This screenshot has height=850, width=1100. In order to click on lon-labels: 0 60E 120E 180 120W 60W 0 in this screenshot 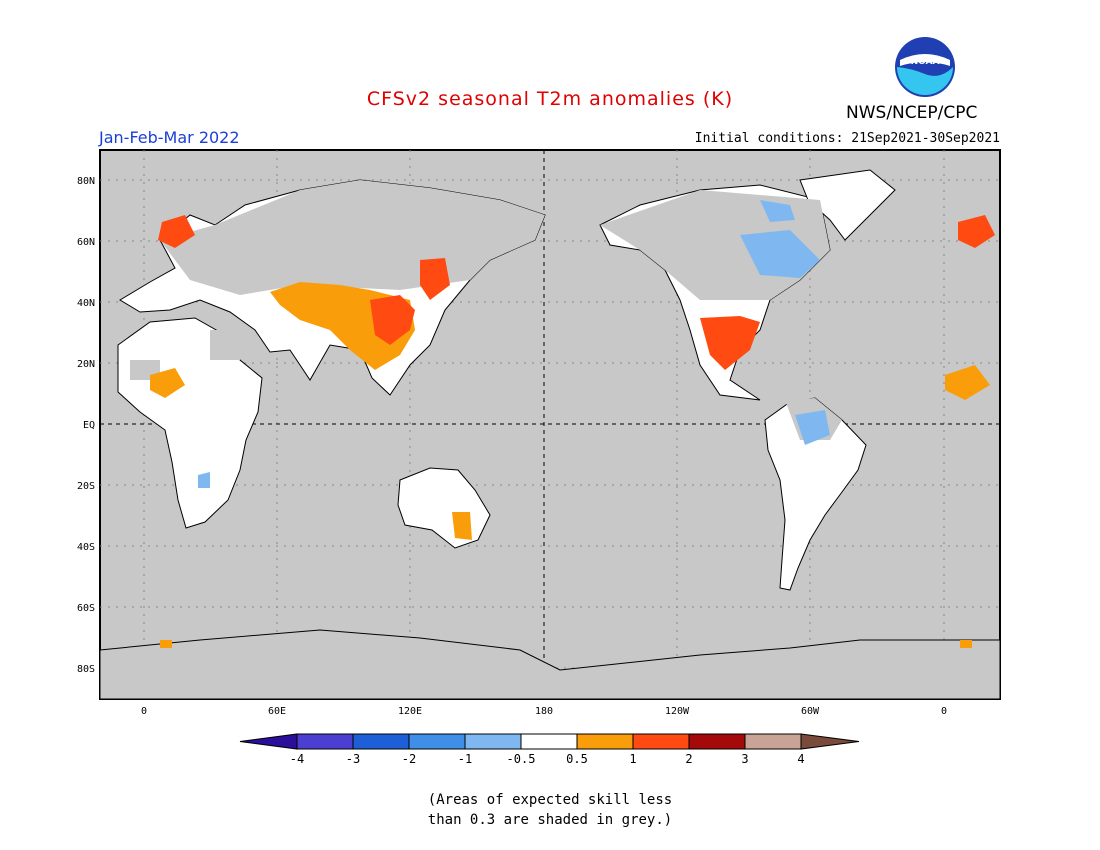, I will do `click(544, 711)`.